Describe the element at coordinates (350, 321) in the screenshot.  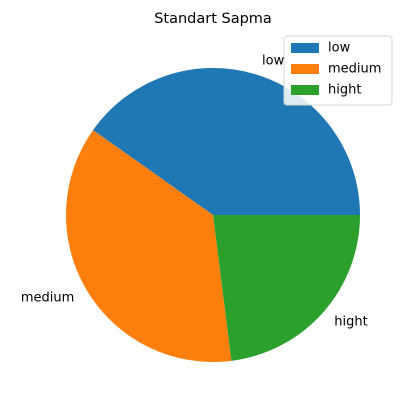
I see `pie-label-hight: hight` at that location.